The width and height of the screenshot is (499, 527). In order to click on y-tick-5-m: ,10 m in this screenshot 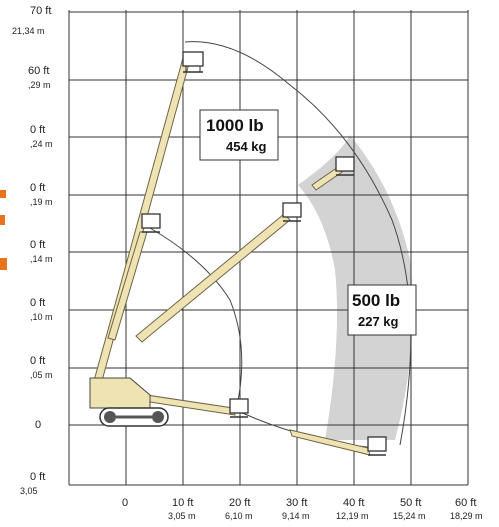, I will do `click(41, 317)`.